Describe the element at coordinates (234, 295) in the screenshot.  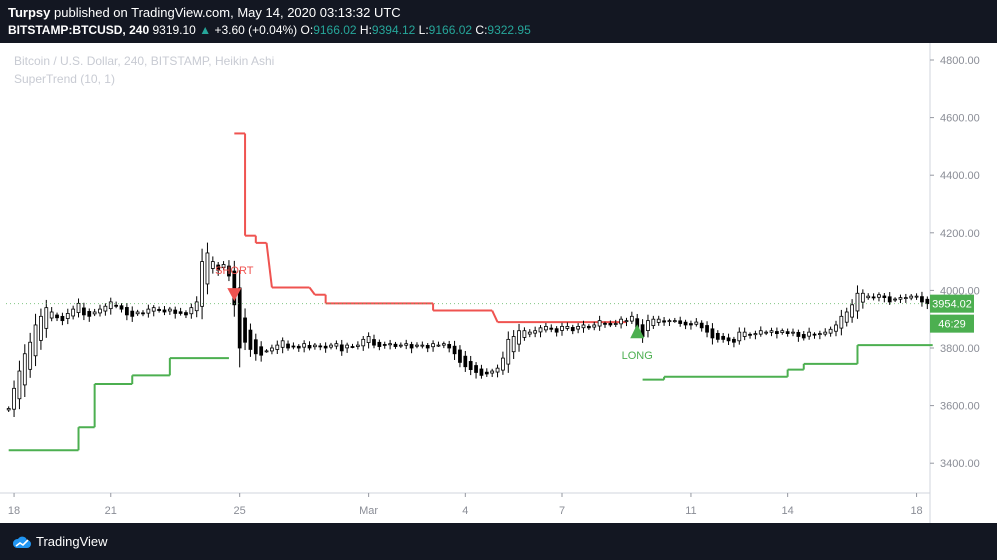
I see `short-signal-arrow-icon` at that location.